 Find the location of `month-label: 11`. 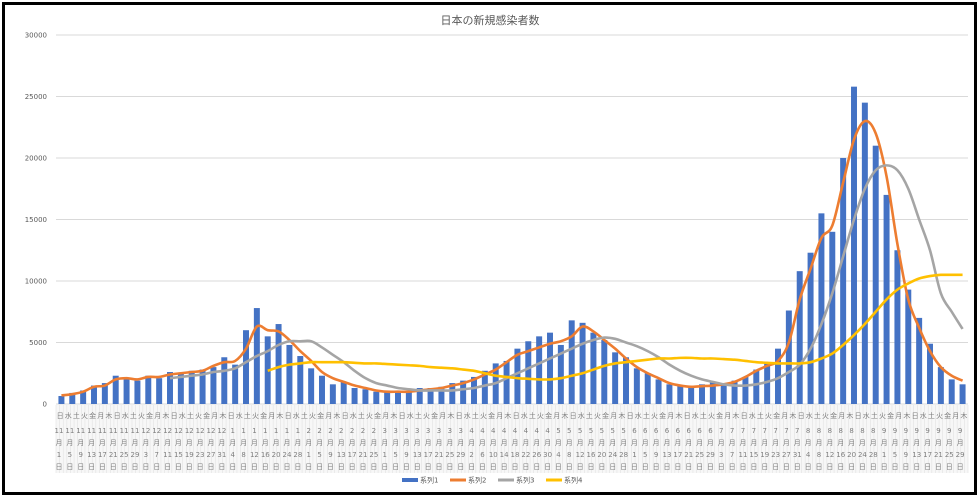

month-label: 11 is located at coordinates (69, 431).